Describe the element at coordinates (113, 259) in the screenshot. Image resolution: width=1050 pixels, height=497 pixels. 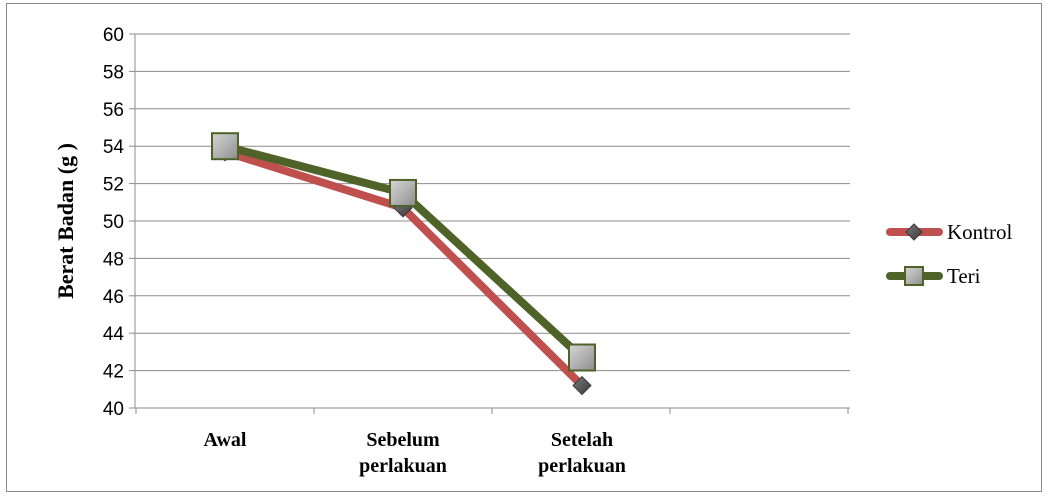
I see `y-tick-label-48: 48` at that location.